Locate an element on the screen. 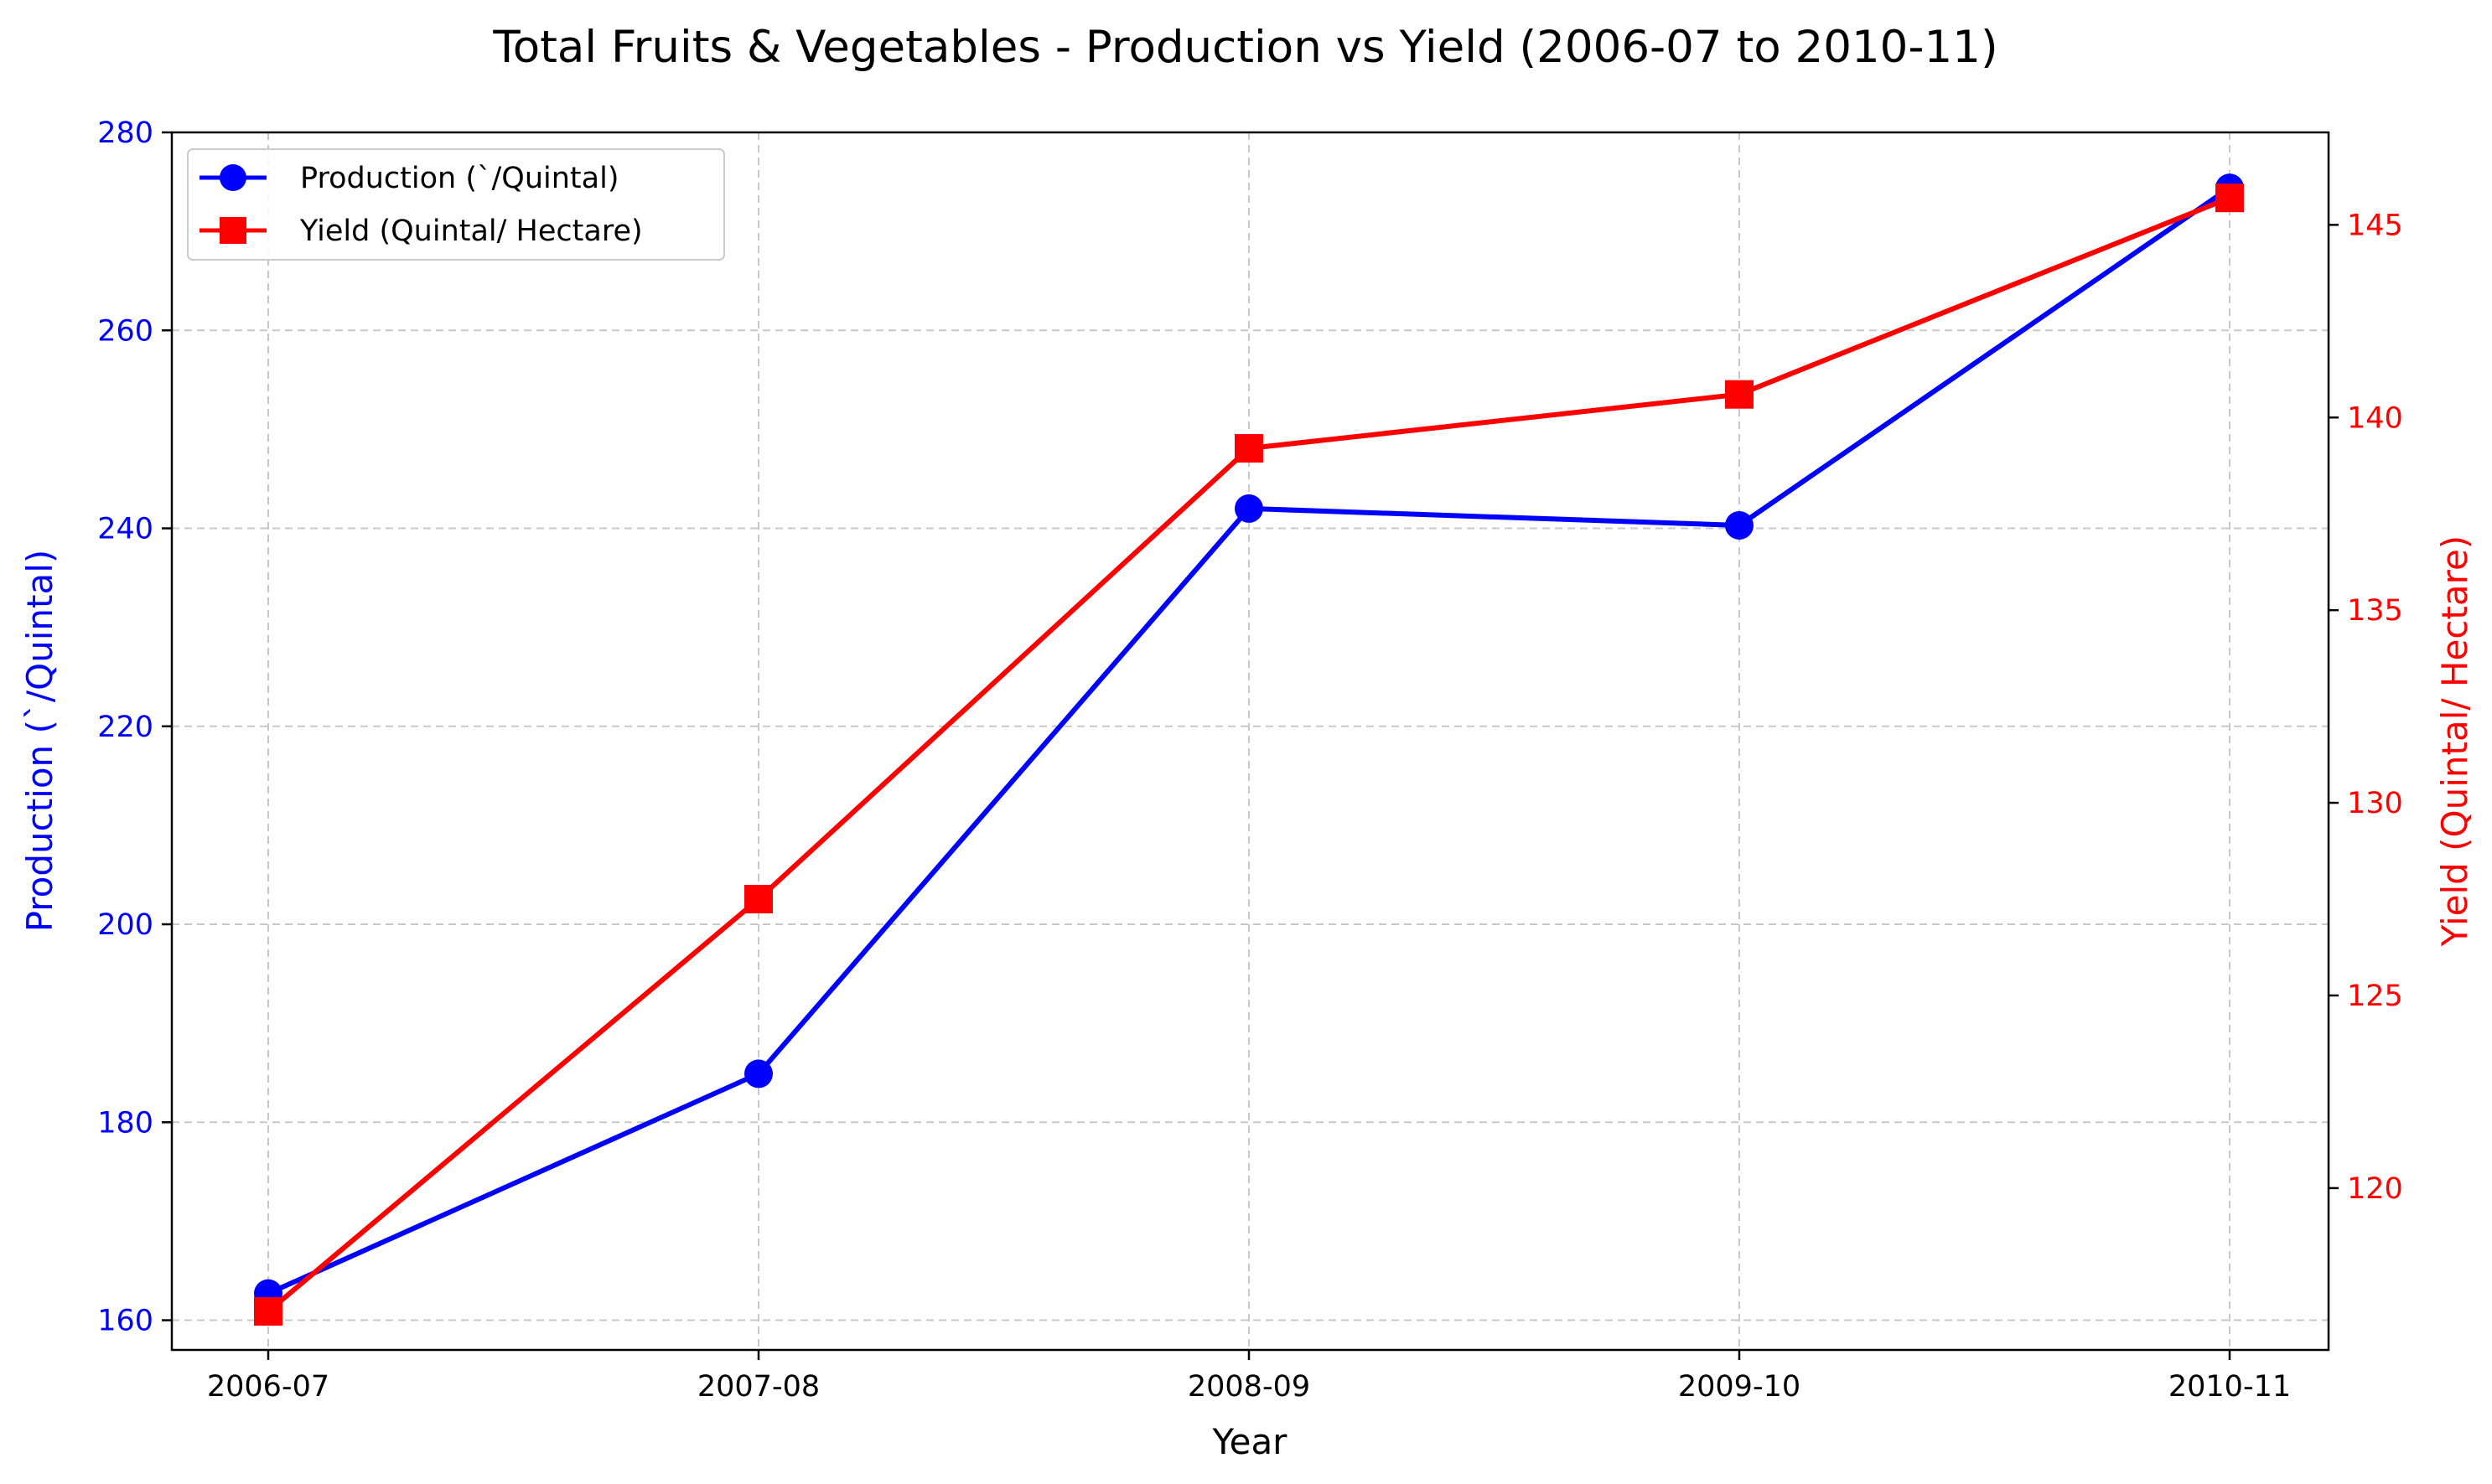  x-axis-label: Year is located at coordinates (1250, 1442).